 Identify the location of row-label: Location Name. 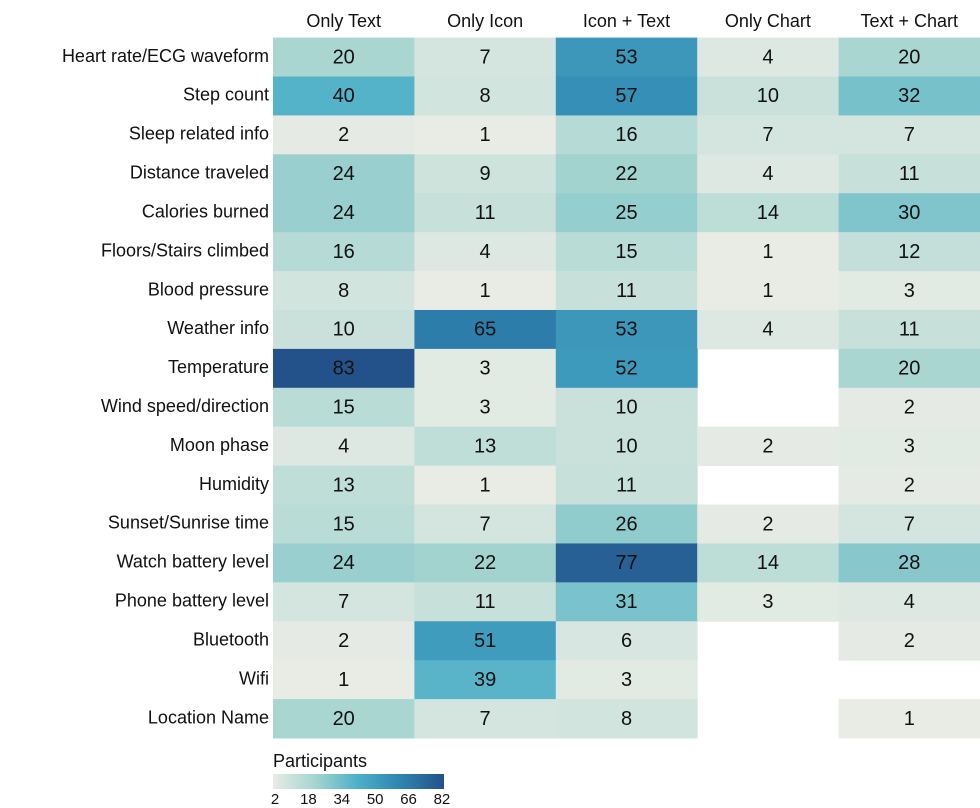
(208, 717).